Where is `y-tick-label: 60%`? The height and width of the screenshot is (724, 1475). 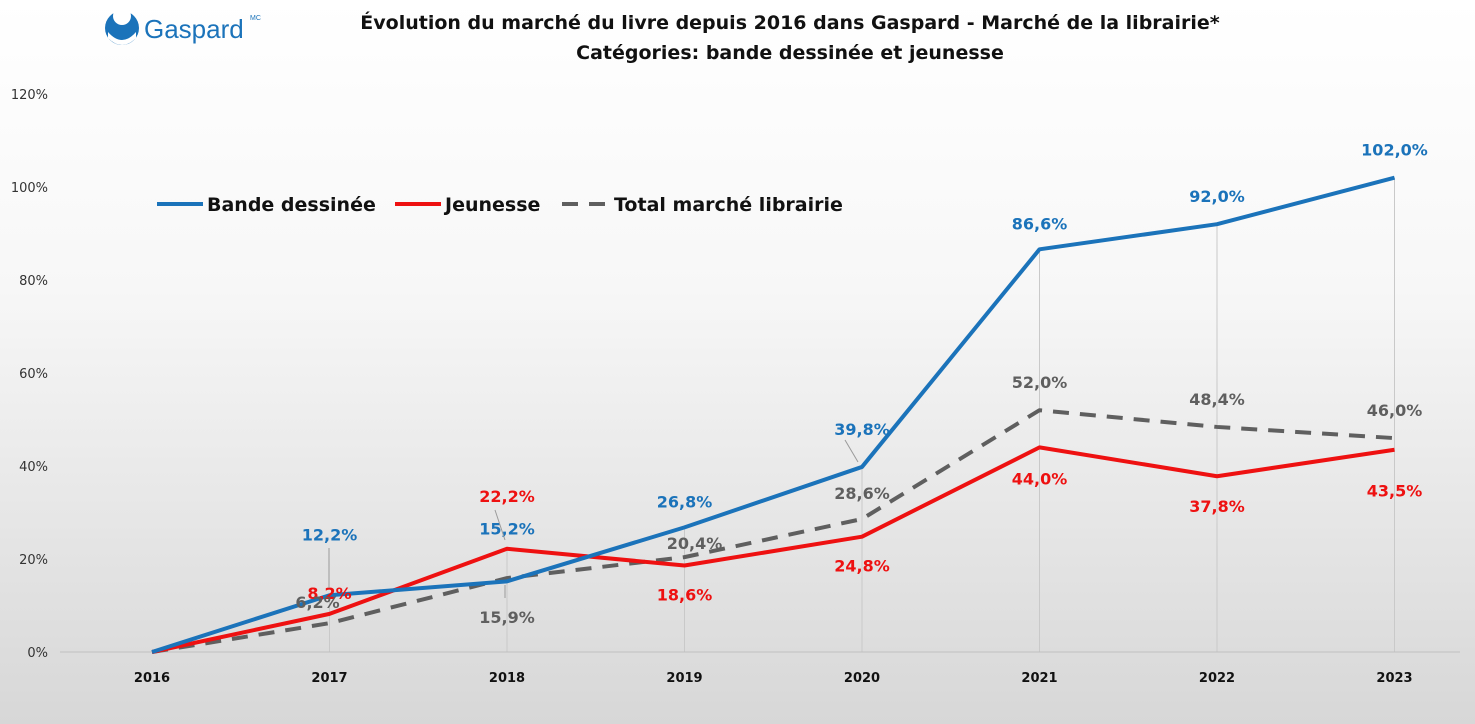
y-tick-label: 60% is located at coordinates (33, 374).